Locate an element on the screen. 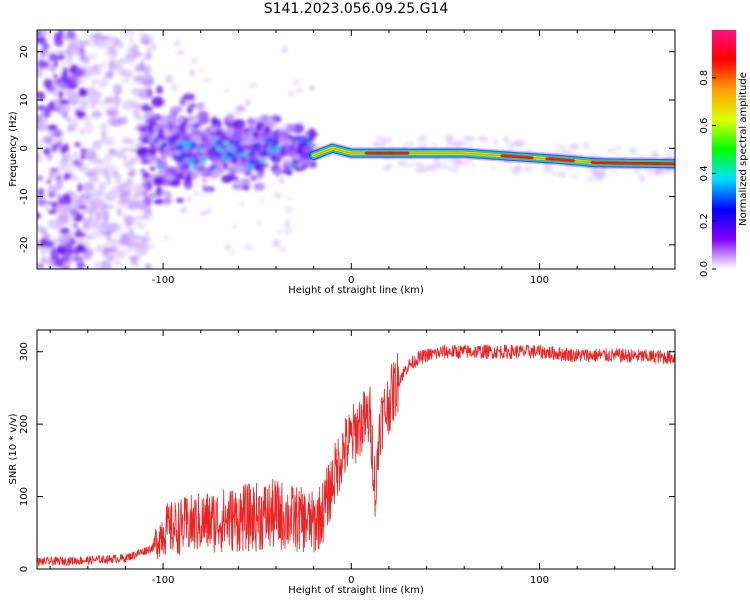 This screenshot has height=600, width=750. snr-y-tick-label: 200 is located at coordinates (24, 424).